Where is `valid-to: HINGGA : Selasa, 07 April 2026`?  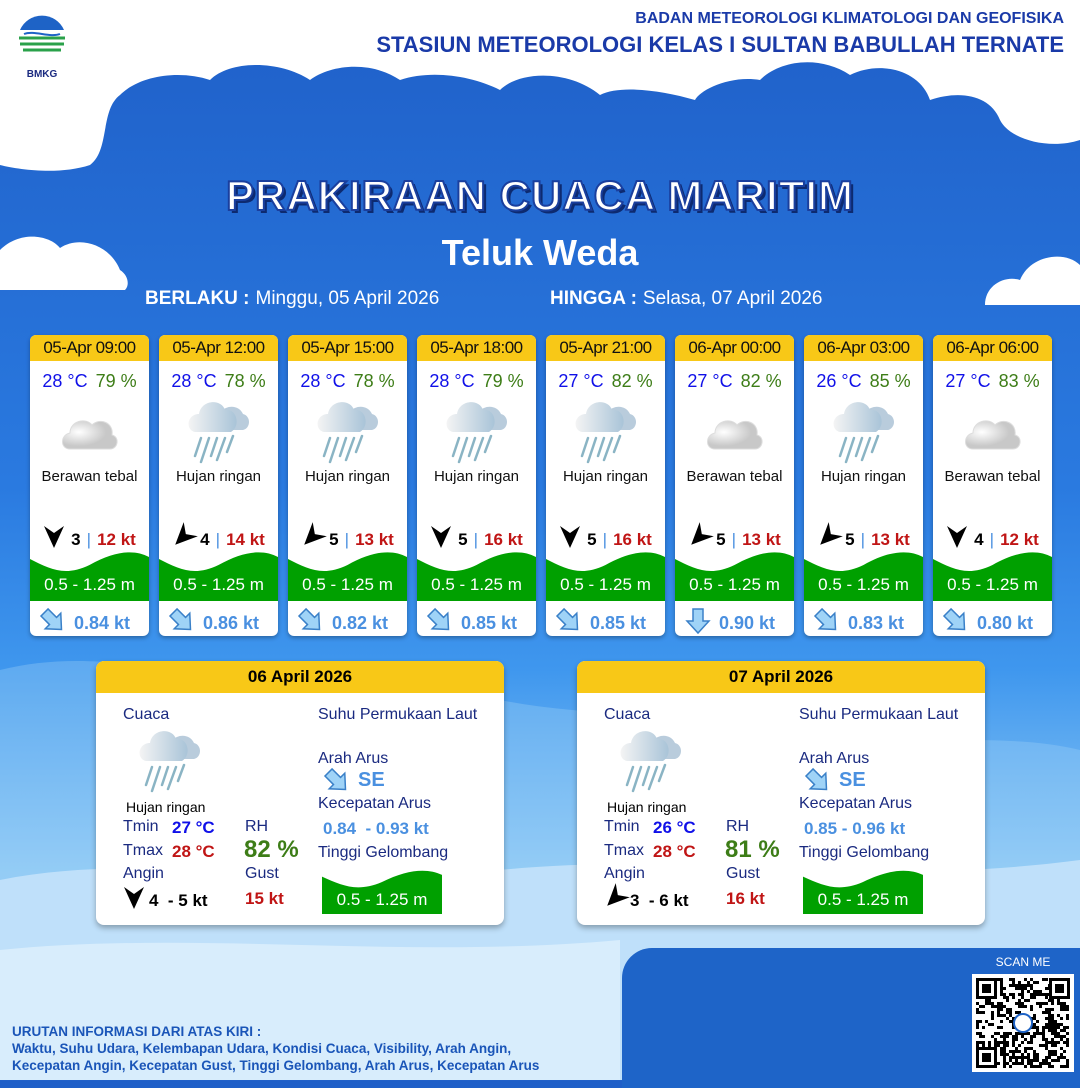 valid-to: HINGGA : Selasa, 07 April 2026 is located at coordinates (686, 299).